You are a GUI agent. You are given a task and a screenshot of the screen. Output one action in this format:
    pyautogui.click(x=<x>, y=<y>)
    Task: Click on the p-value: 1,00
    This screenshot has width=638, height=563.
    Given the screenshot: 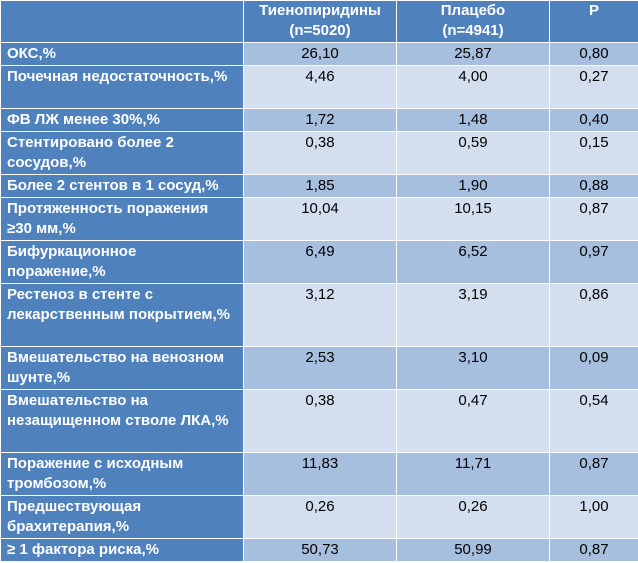 What is the action you would take?
    pyautogui.click(x=593, y=517)
    